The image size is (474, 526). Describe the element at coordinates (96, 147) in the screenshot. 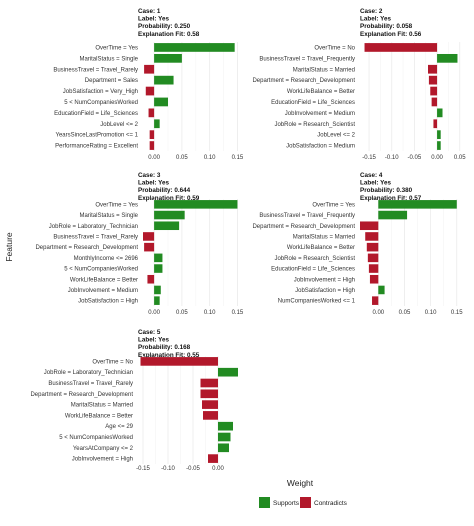

I see `feature-label: PerformanceRating = Excellent` at that location.